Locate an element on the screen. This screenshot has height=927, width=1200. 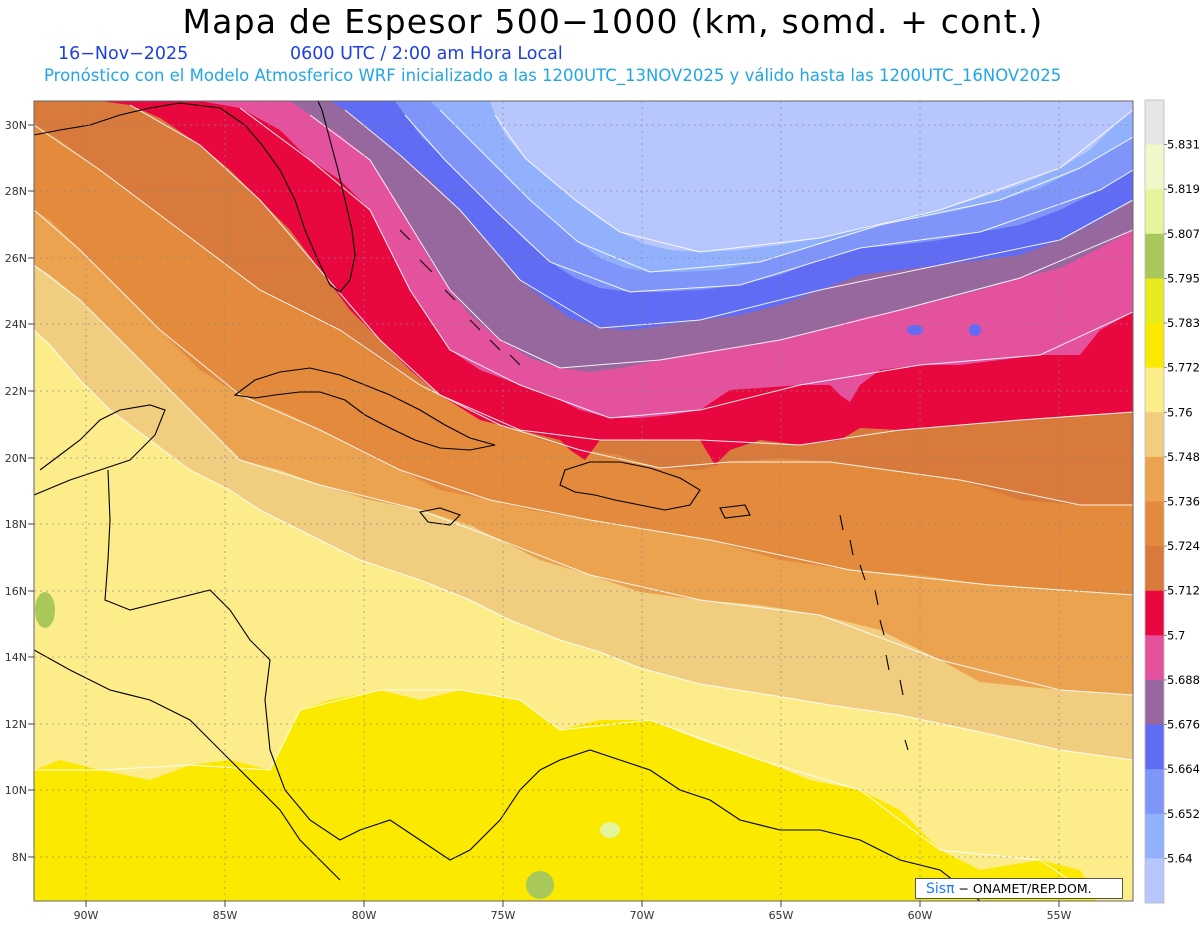
lat-tick-label: 18N is located at coordinates (16, 524).